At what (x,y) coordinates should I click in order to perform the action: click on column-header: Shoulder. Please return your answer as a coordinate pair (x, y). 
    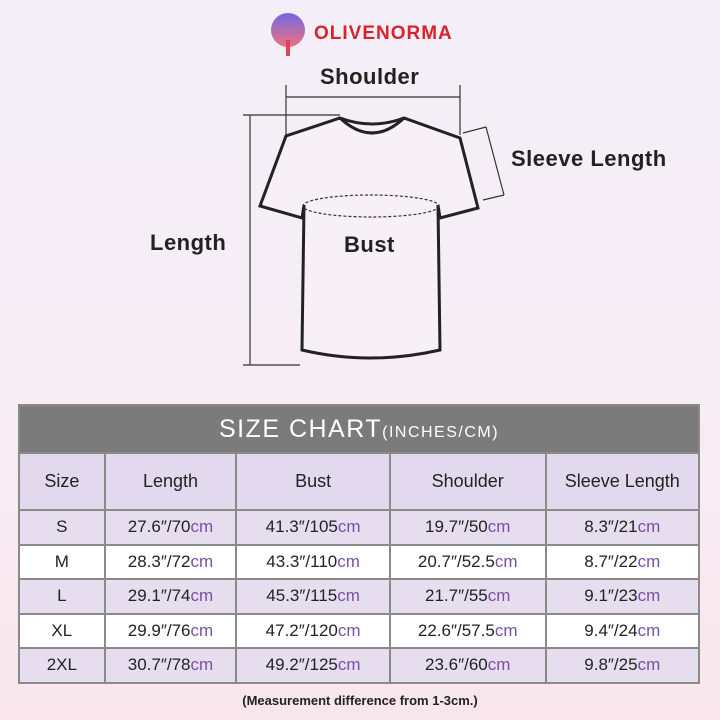
    Looking at the image, I should click on (467, 481).